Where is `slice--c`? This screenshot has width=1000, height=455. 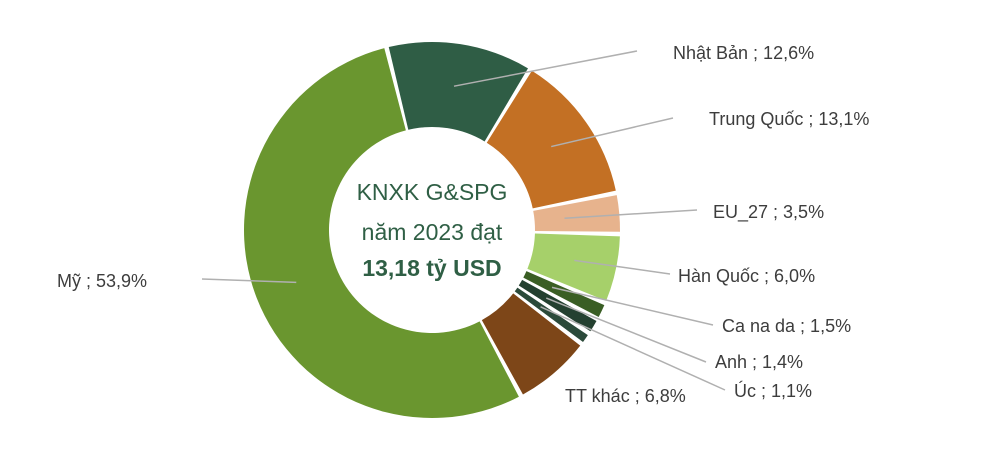 slice--c is located at coordinates (551, 314).